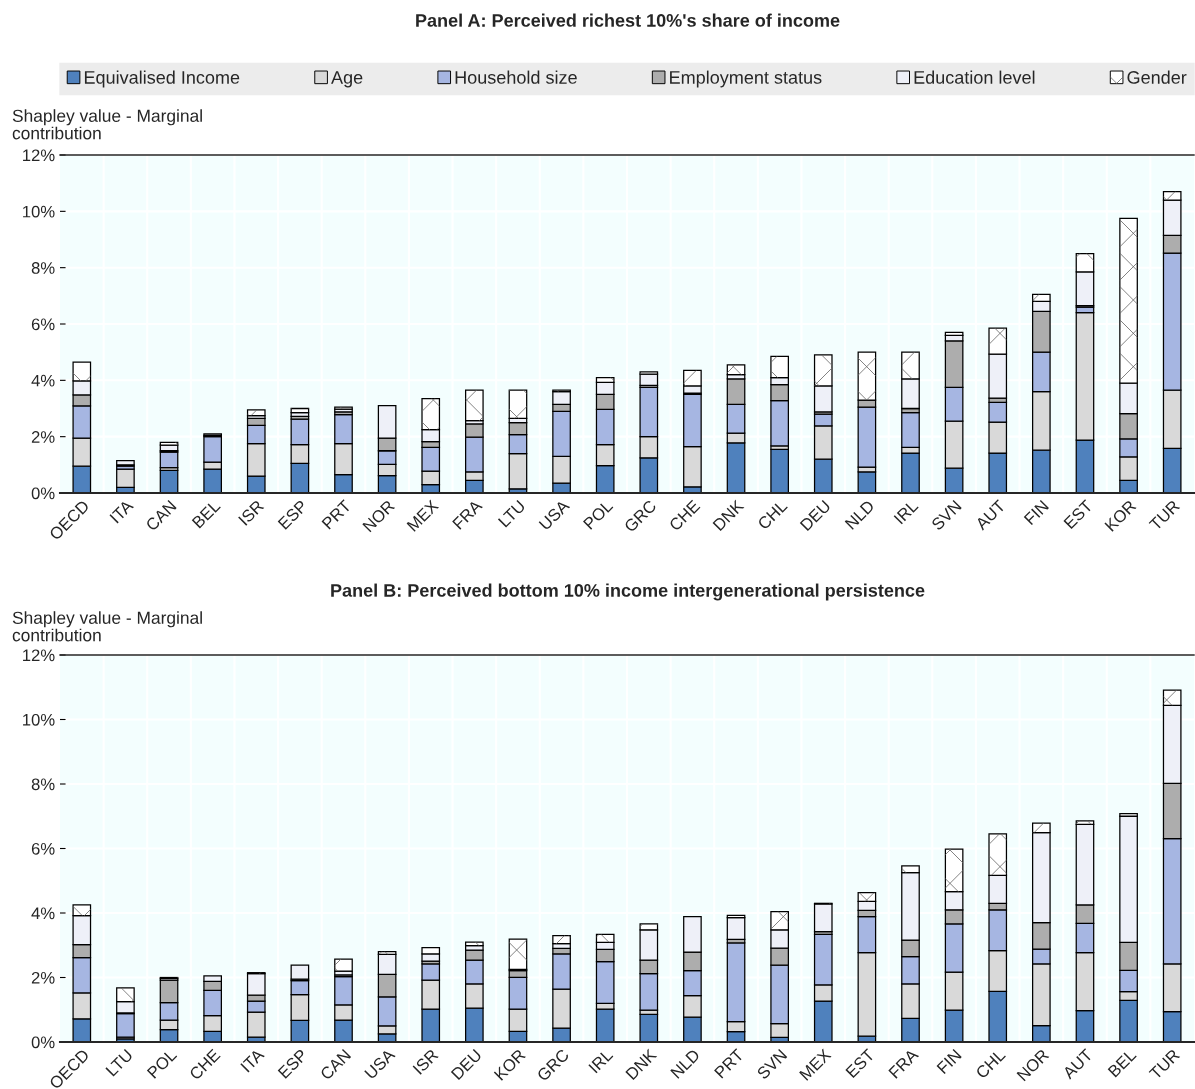 The width and height of the screenshot is (1195, 1089). What do you see at coordinates (974, 77) in the screenshot?
I see `legend-label: Education level` at bounding box center [974, 77].